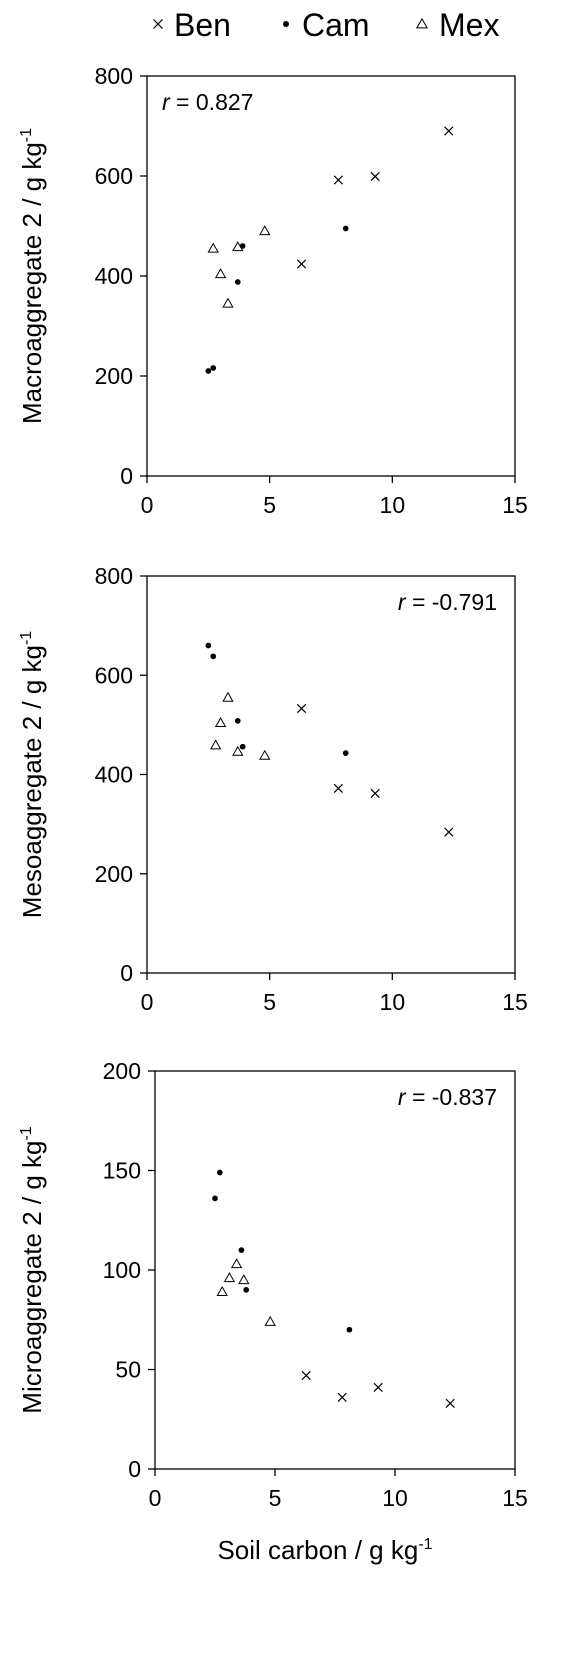 The width and height of the screenshot is (566, 1669). Describe the element at coordinates (122, 1270) in the screenshot. I see `y-tick-label: 100` at that location.